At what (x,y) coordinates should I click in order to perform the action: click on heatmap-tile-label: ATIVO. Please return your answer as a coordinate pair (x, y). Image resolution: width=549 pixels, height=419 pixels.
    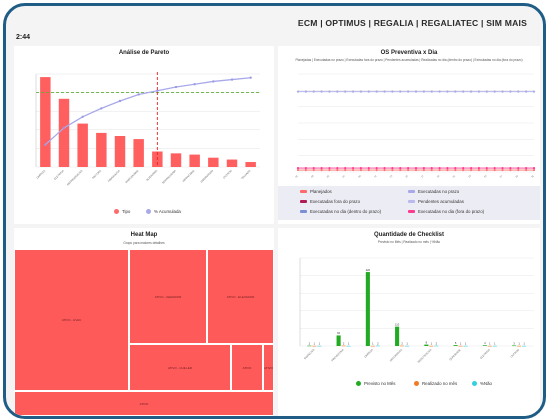
    Looking at the image, I should click on (144, 403).